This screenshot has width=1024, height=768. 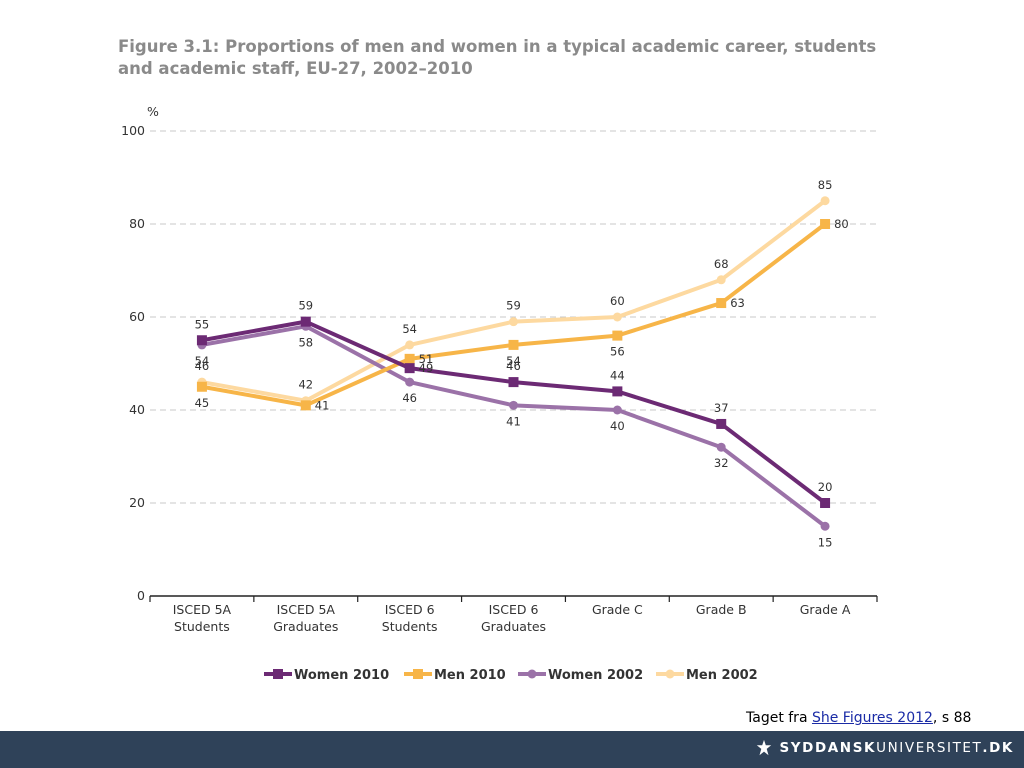 What do you see at coordinates (998, 748) in the screenshot?
I see `logo-text-tld: .DK` at bounding box center [998, 748].